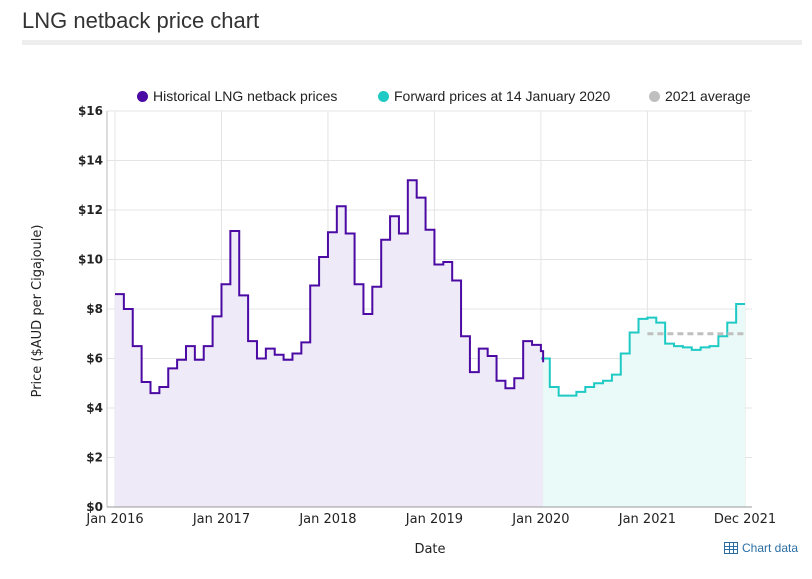  What do you see at coordinates (708, 96) in the screenshot?
I see `legend-label-average: 2021 average` at bounding box center [708, 96].